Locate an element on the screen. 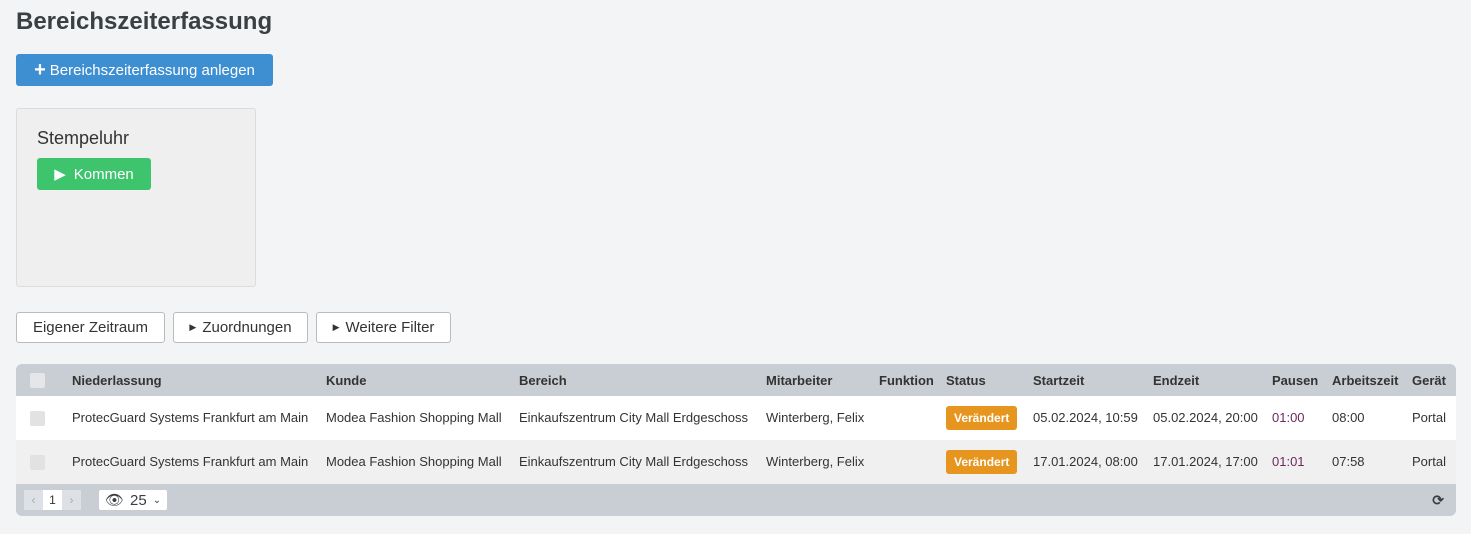 This screenshot has width=1471, height=534. filter-custom-period: Eigener Zeitraum is located at coordinates (90, 327).